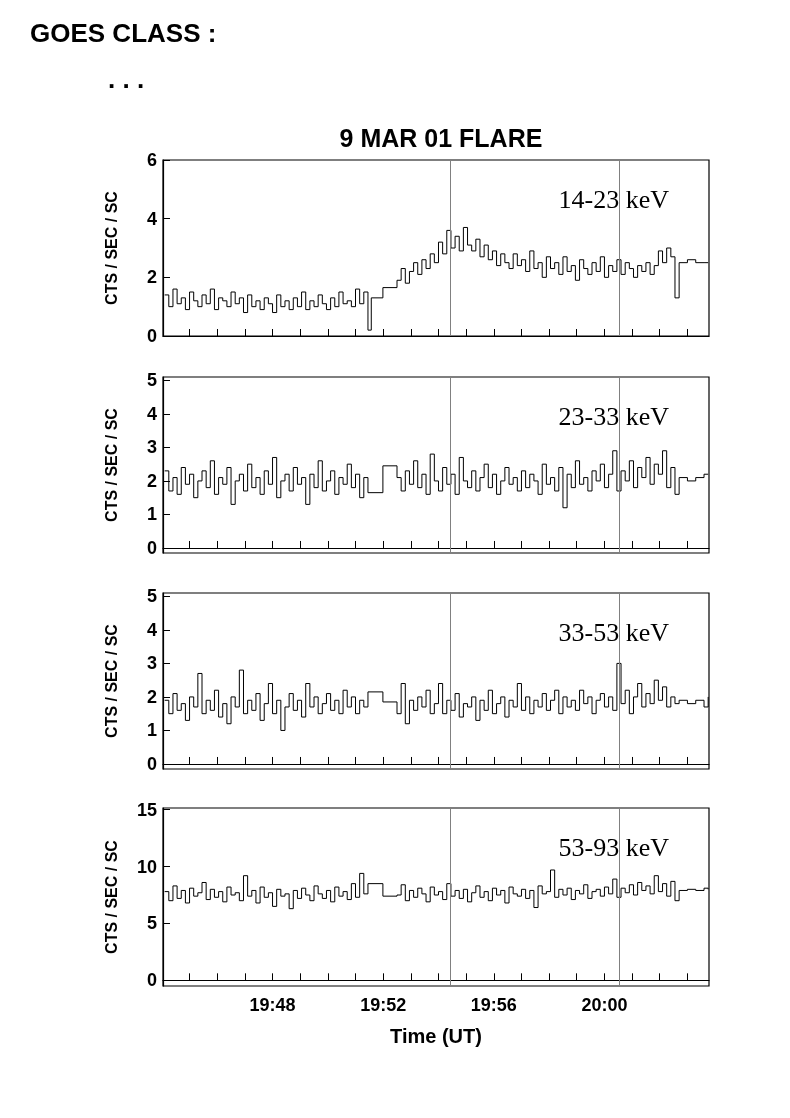 The height and width of the screenshot is (1118, 790). I want to click on x-tick-label: 19:52, so click(383, 1005).